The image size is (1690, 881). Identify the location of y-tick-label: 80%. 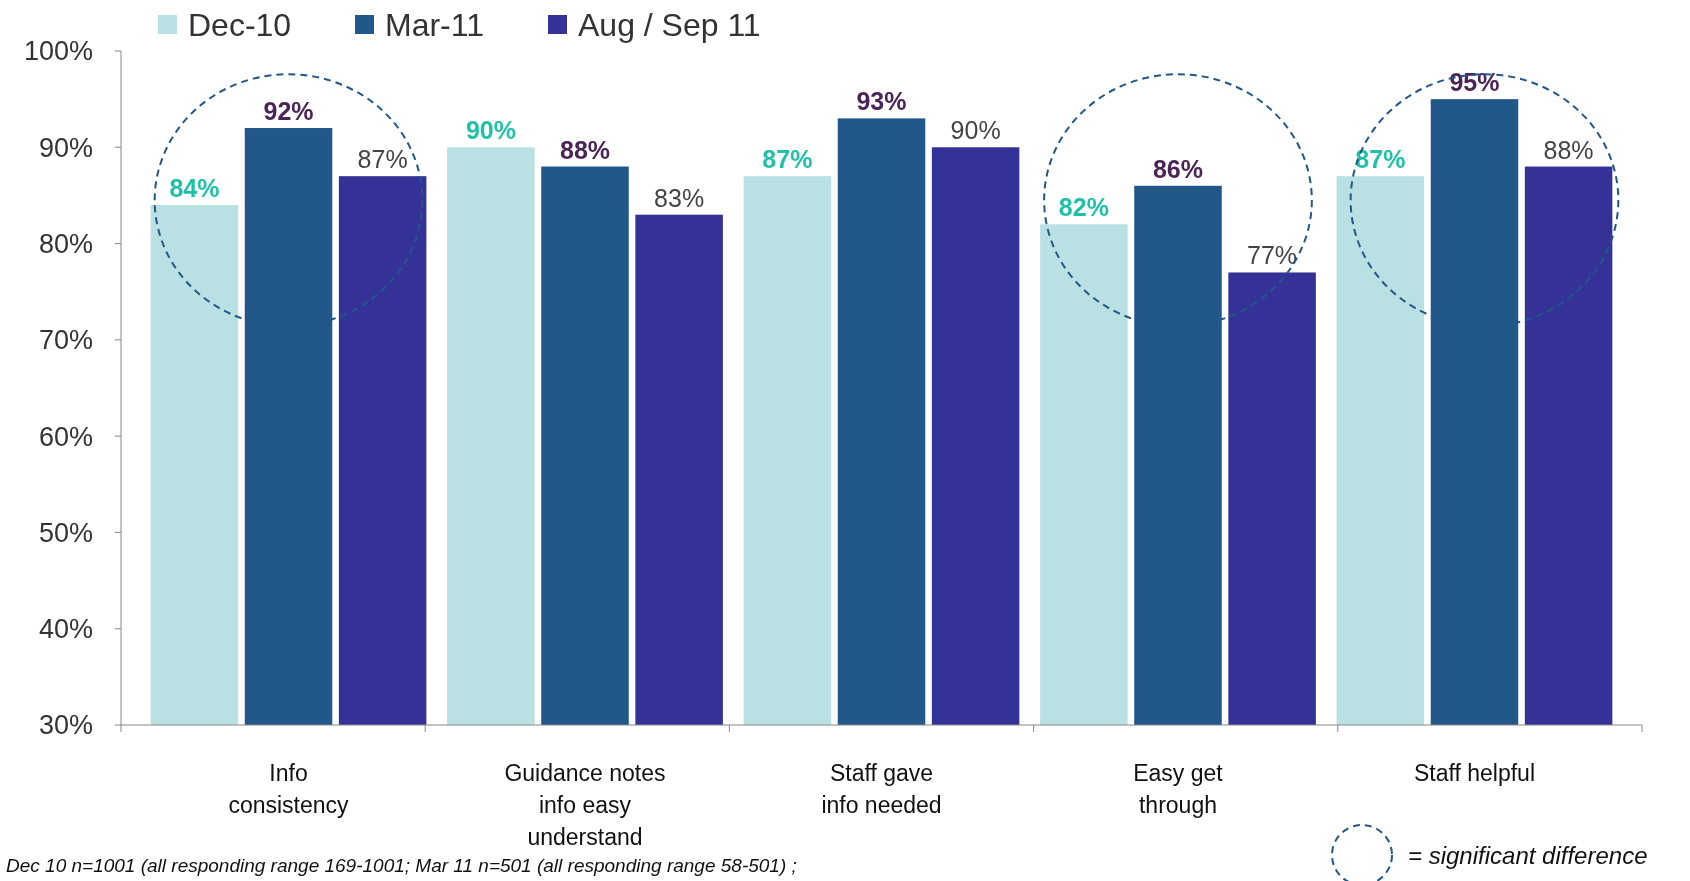
(65, 244).